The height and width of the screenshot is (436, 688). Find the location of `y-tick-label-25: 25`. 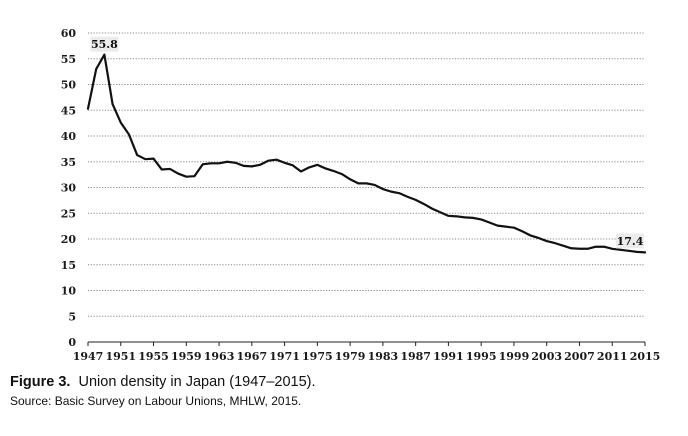

y-tick-label-25: 25 is located at coordinates (68, 213).